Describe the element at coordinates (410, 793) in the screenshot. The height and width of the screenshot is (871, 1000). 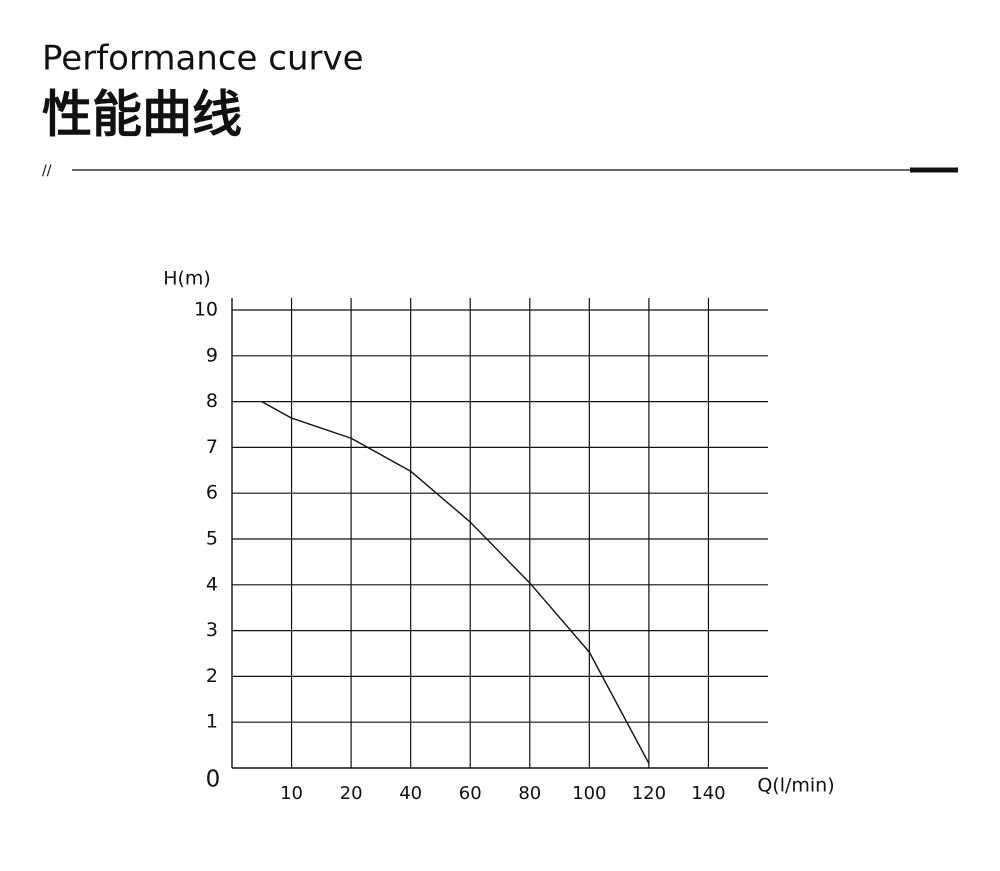
I see `x-tick-label: 40` at that location.